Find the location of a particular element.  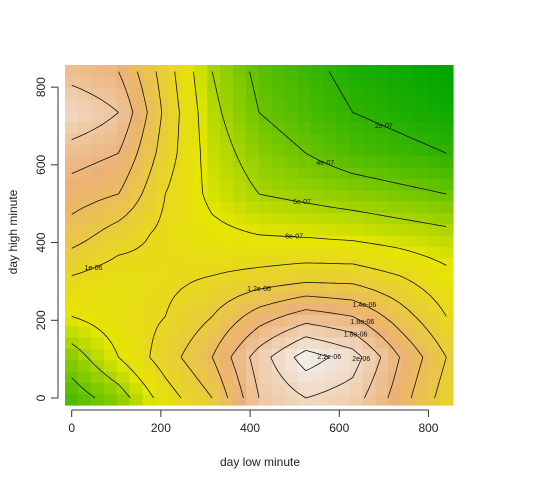

x-tick-label: 0 is located at coordinates (71, 428).